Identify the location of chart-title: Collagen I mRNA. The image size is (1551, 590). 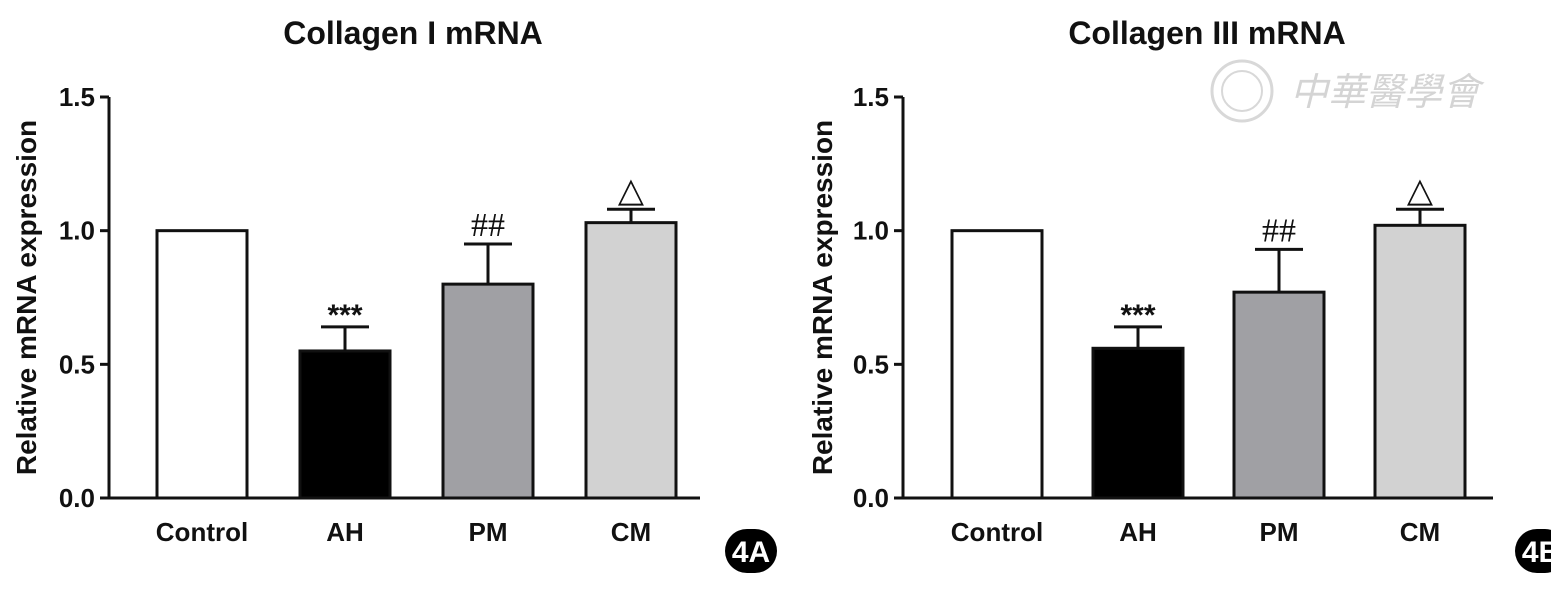
(413, 33).